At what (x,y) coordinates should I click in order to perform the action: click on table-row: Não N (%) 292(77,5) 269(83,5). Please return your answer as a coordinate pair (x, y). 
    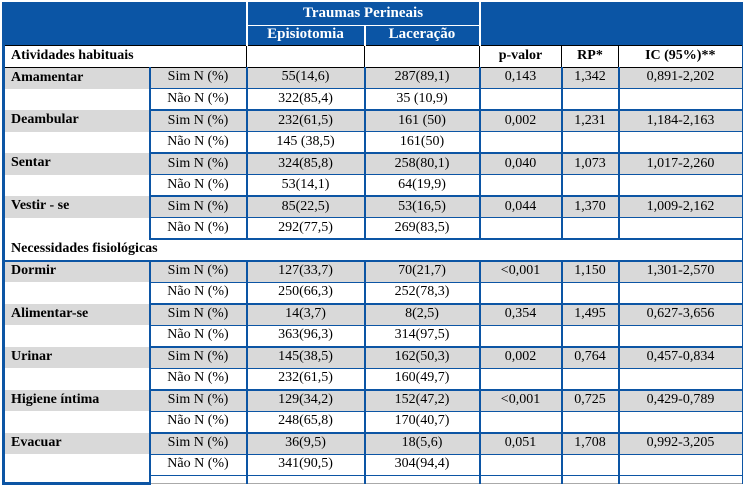
    Looking at the image, I should click on (373, 228).